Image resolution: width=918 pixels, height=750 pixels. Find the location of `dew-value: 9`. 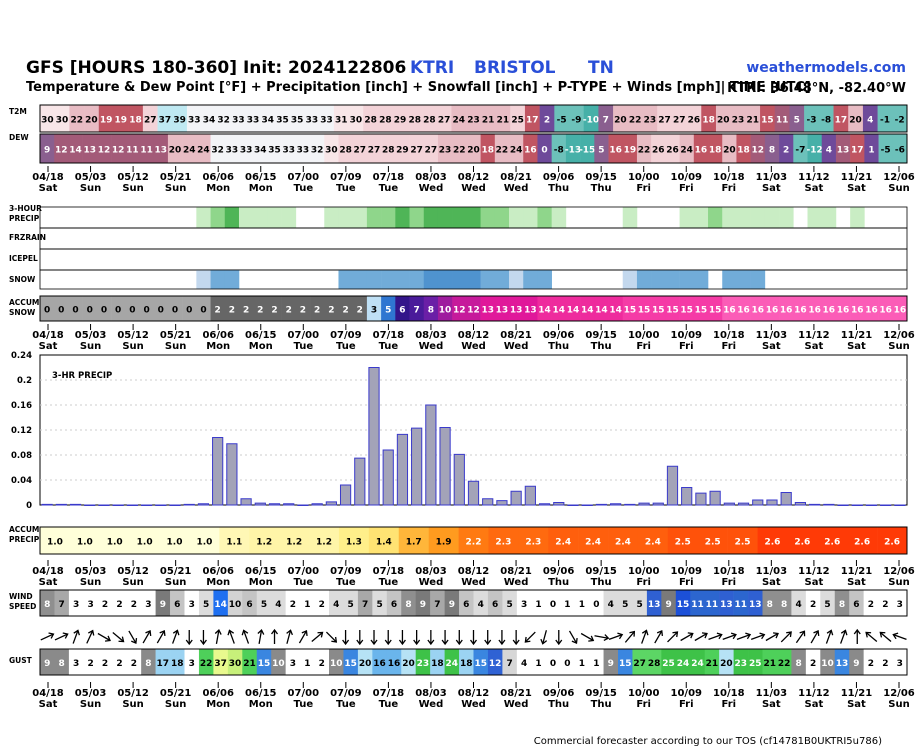

dew-value: 9 is located at coordinates (47, 151).